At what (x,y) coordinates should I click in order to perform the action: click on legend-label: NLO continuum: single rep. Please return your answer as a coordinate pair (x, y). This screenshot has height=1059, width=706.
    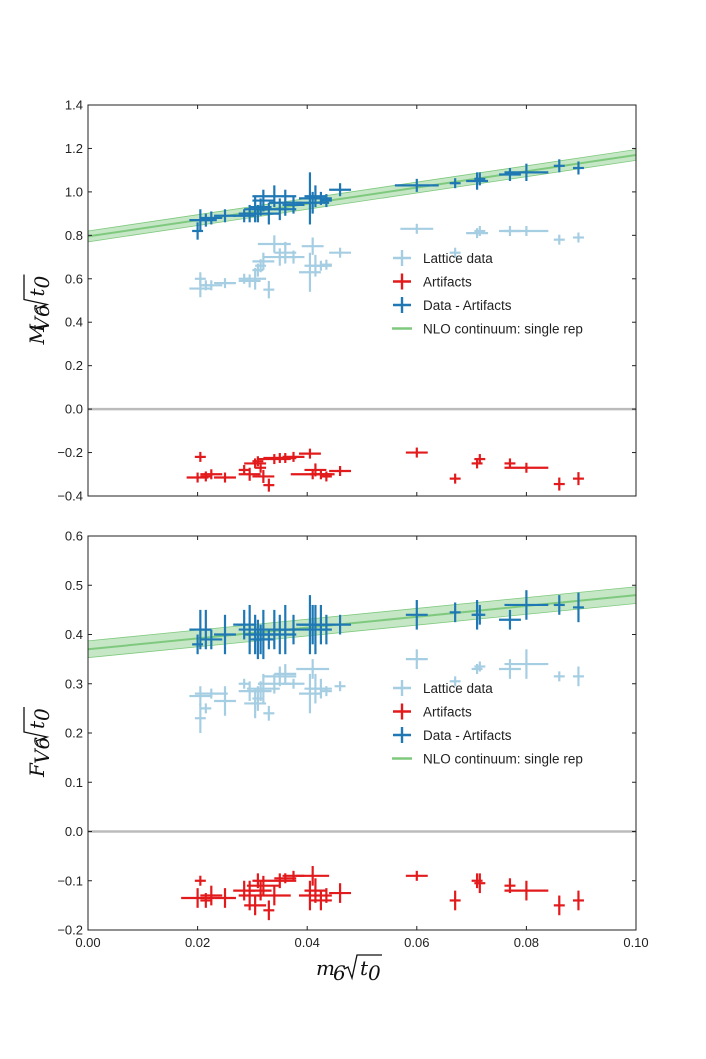
    Looking at the image, I should click on (503, 329).